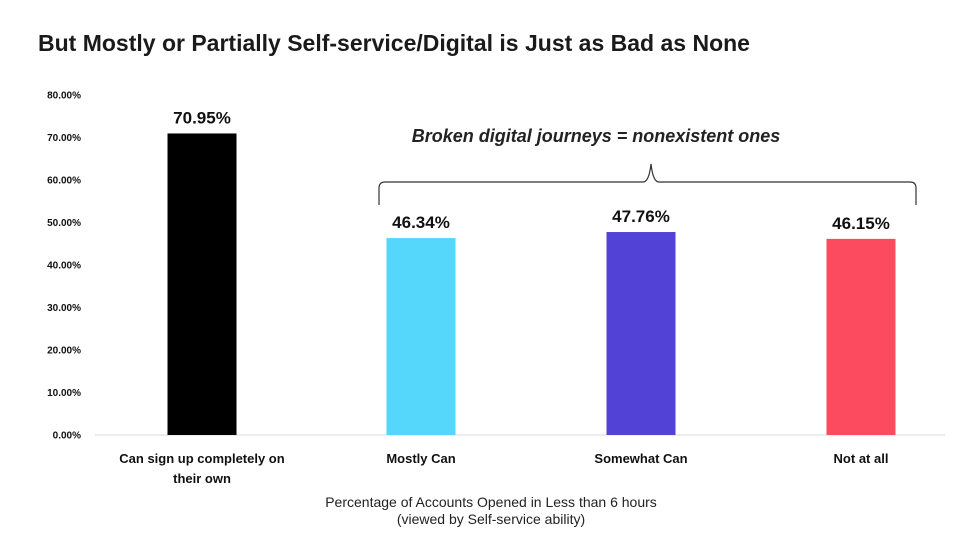 The width and height of the screenshot is (960, 540). What do you see at coordinates (64, 223) in the screenshot?
I see `y-tick-label: 50.00%` at bounding box center [64, 223].